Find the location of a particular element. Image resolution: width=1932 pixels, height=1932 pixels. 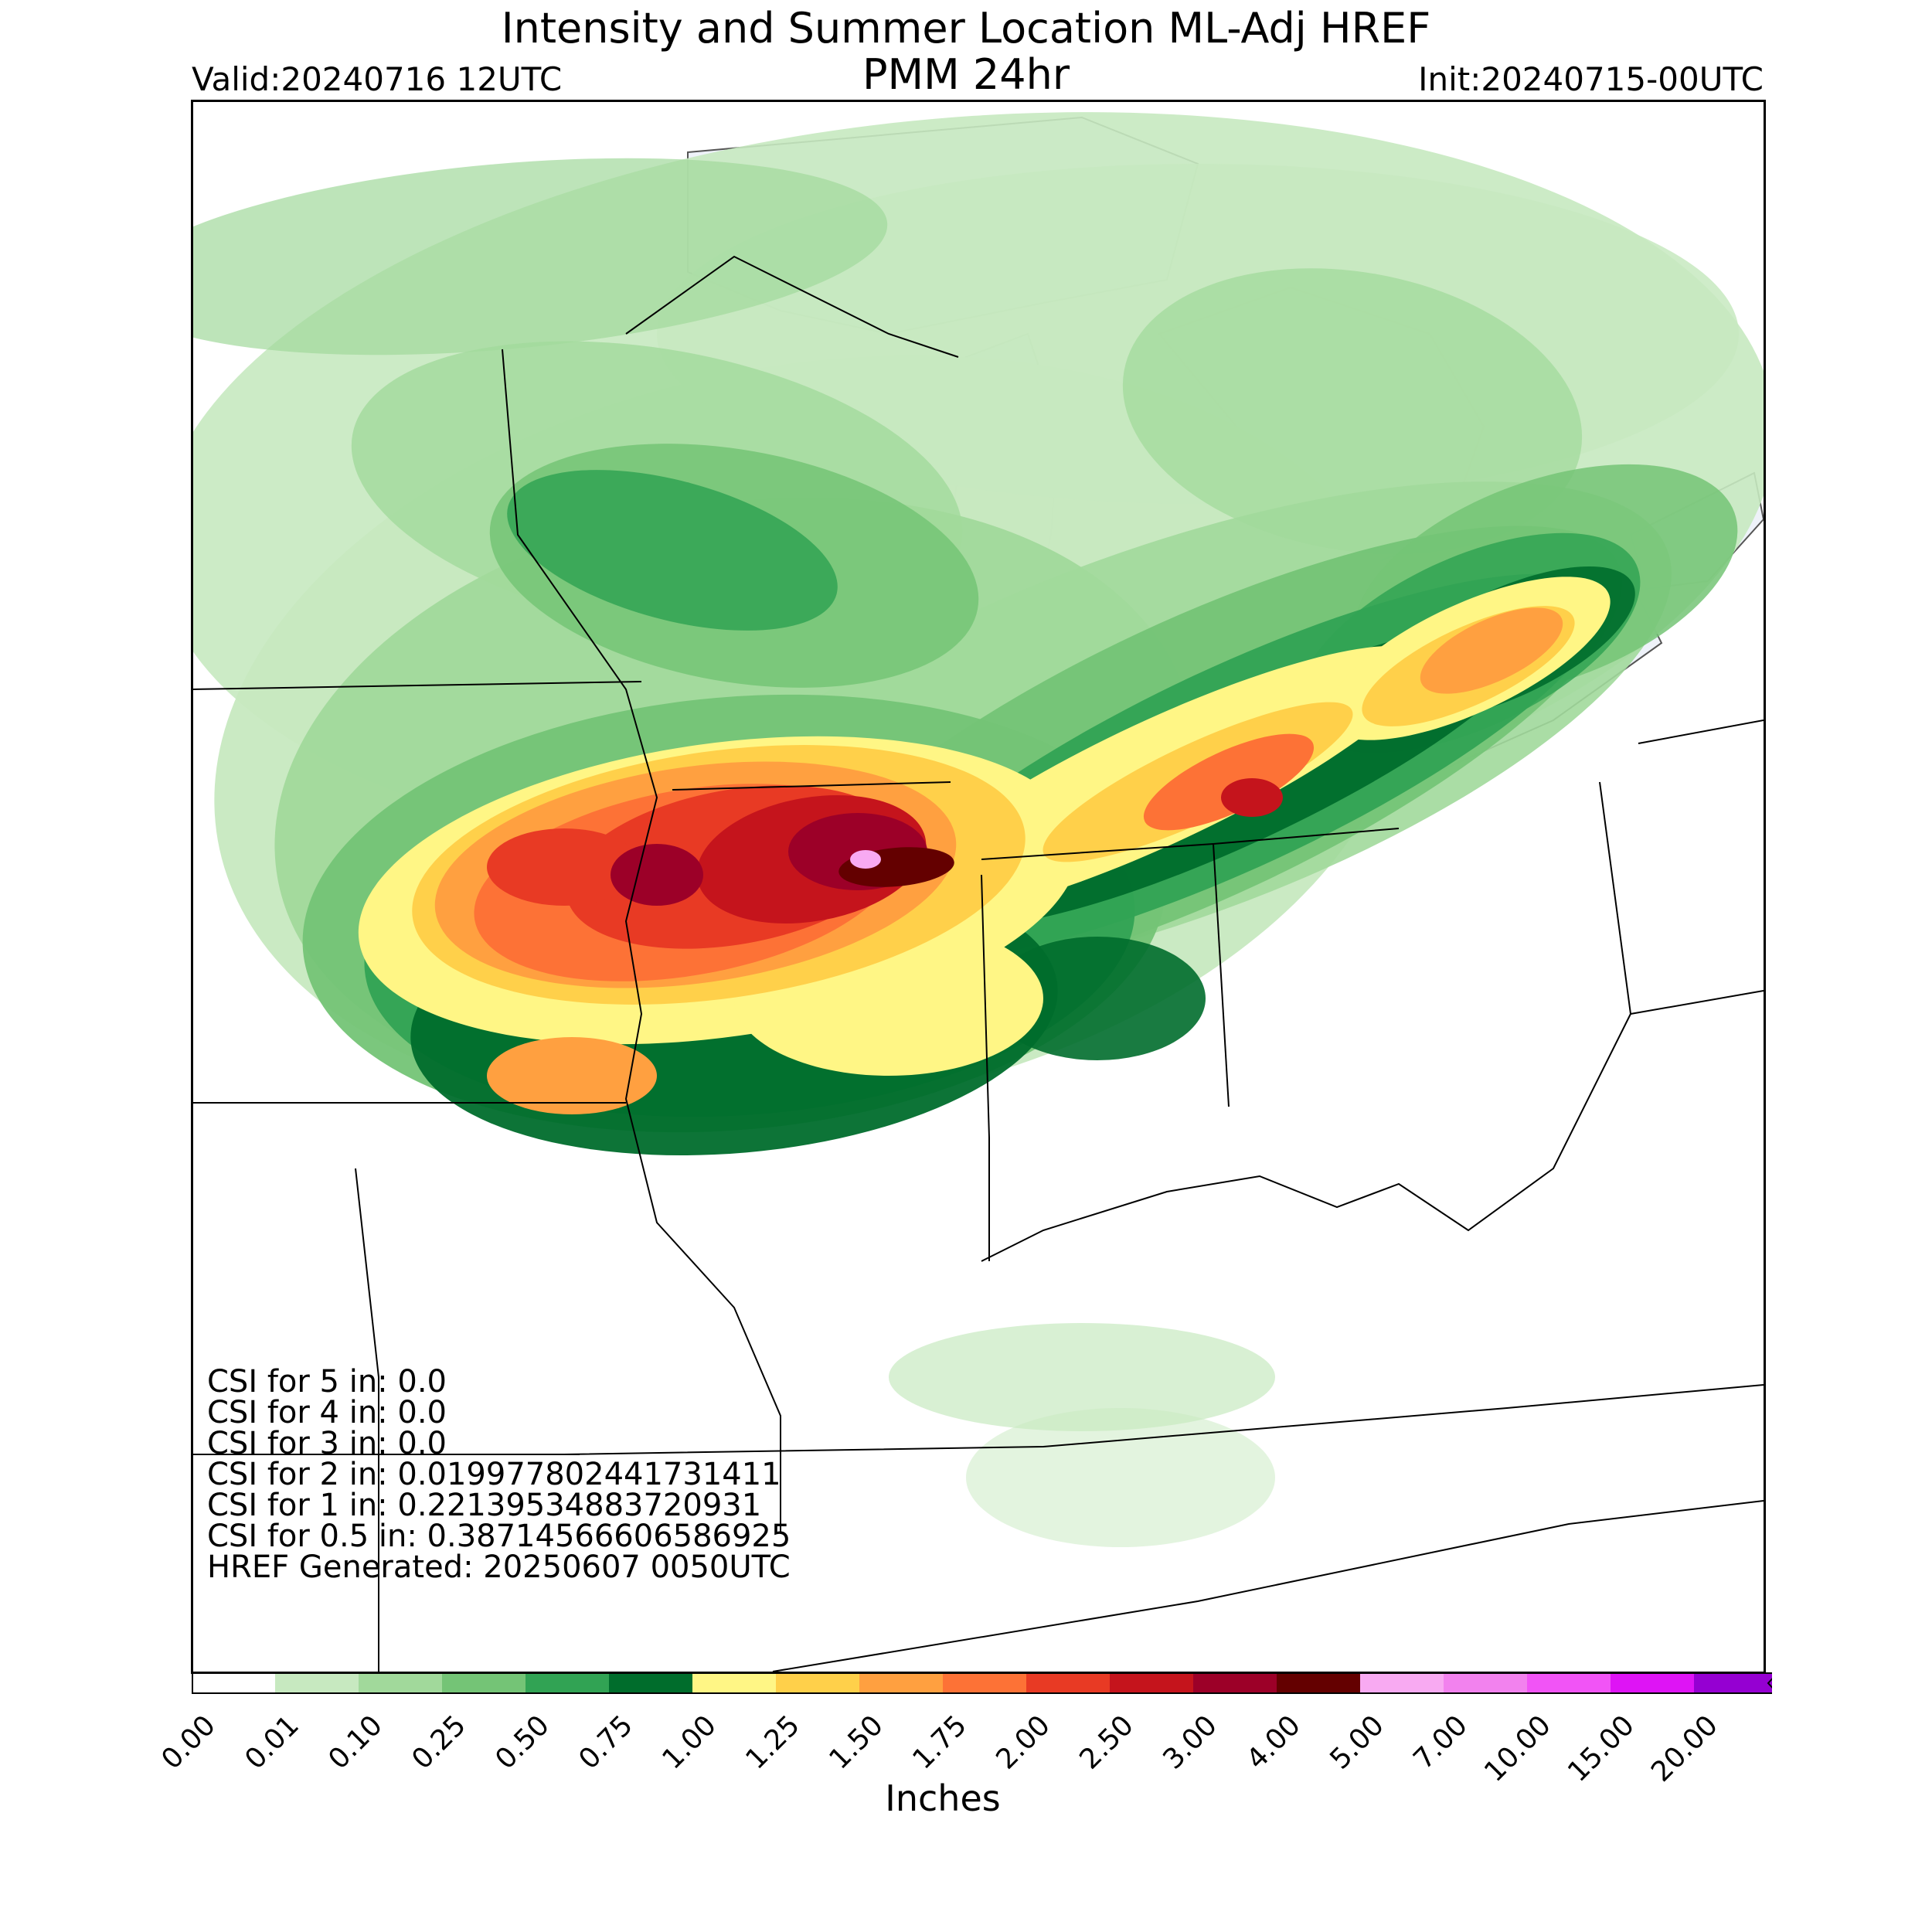

colorbar is located at coordinates (982, 1683).